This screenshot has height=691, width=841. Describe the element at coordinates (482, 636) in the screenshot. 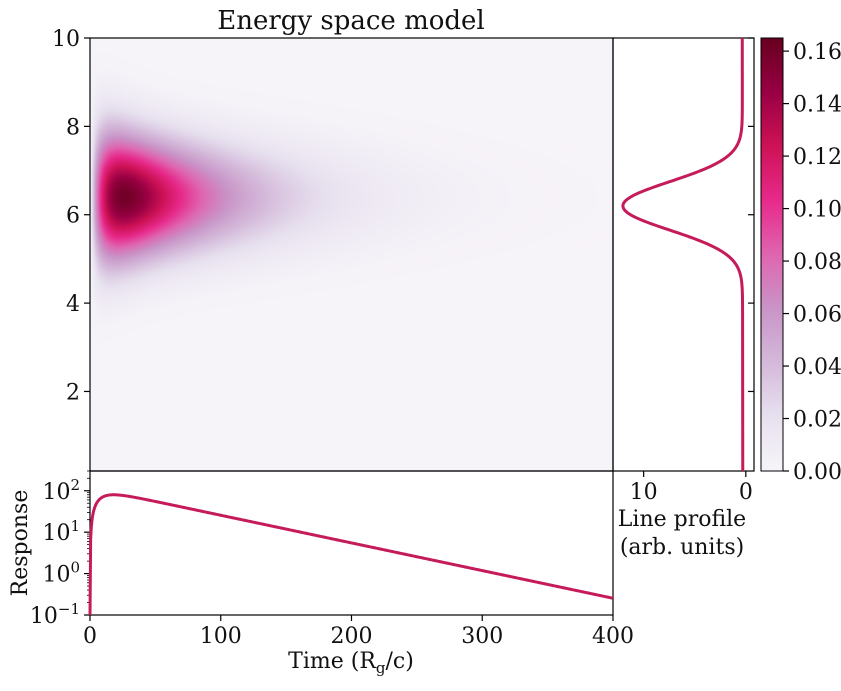

I see `response-x-tick-label: 300` at that location.